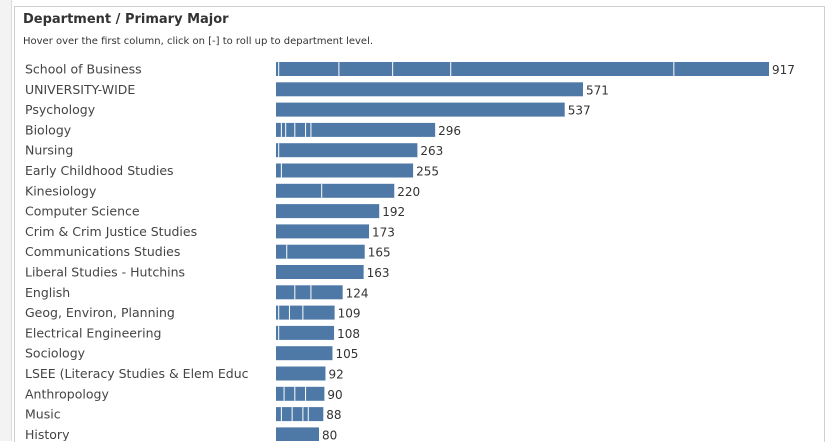  What do you see at coordinates (334, 395) in the screenshot?
I see `value-label: 90` at bounding box center [334, 395].